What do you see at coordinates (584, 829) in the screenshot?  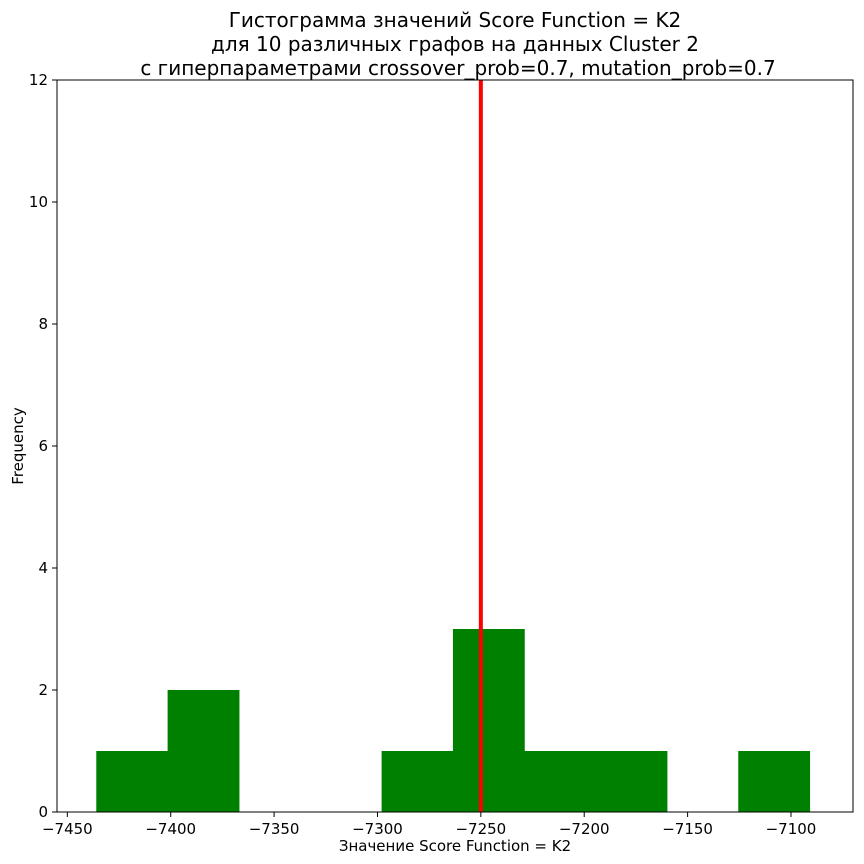 I see `x-tick-label: −7200` at bounding box center [584, 829].